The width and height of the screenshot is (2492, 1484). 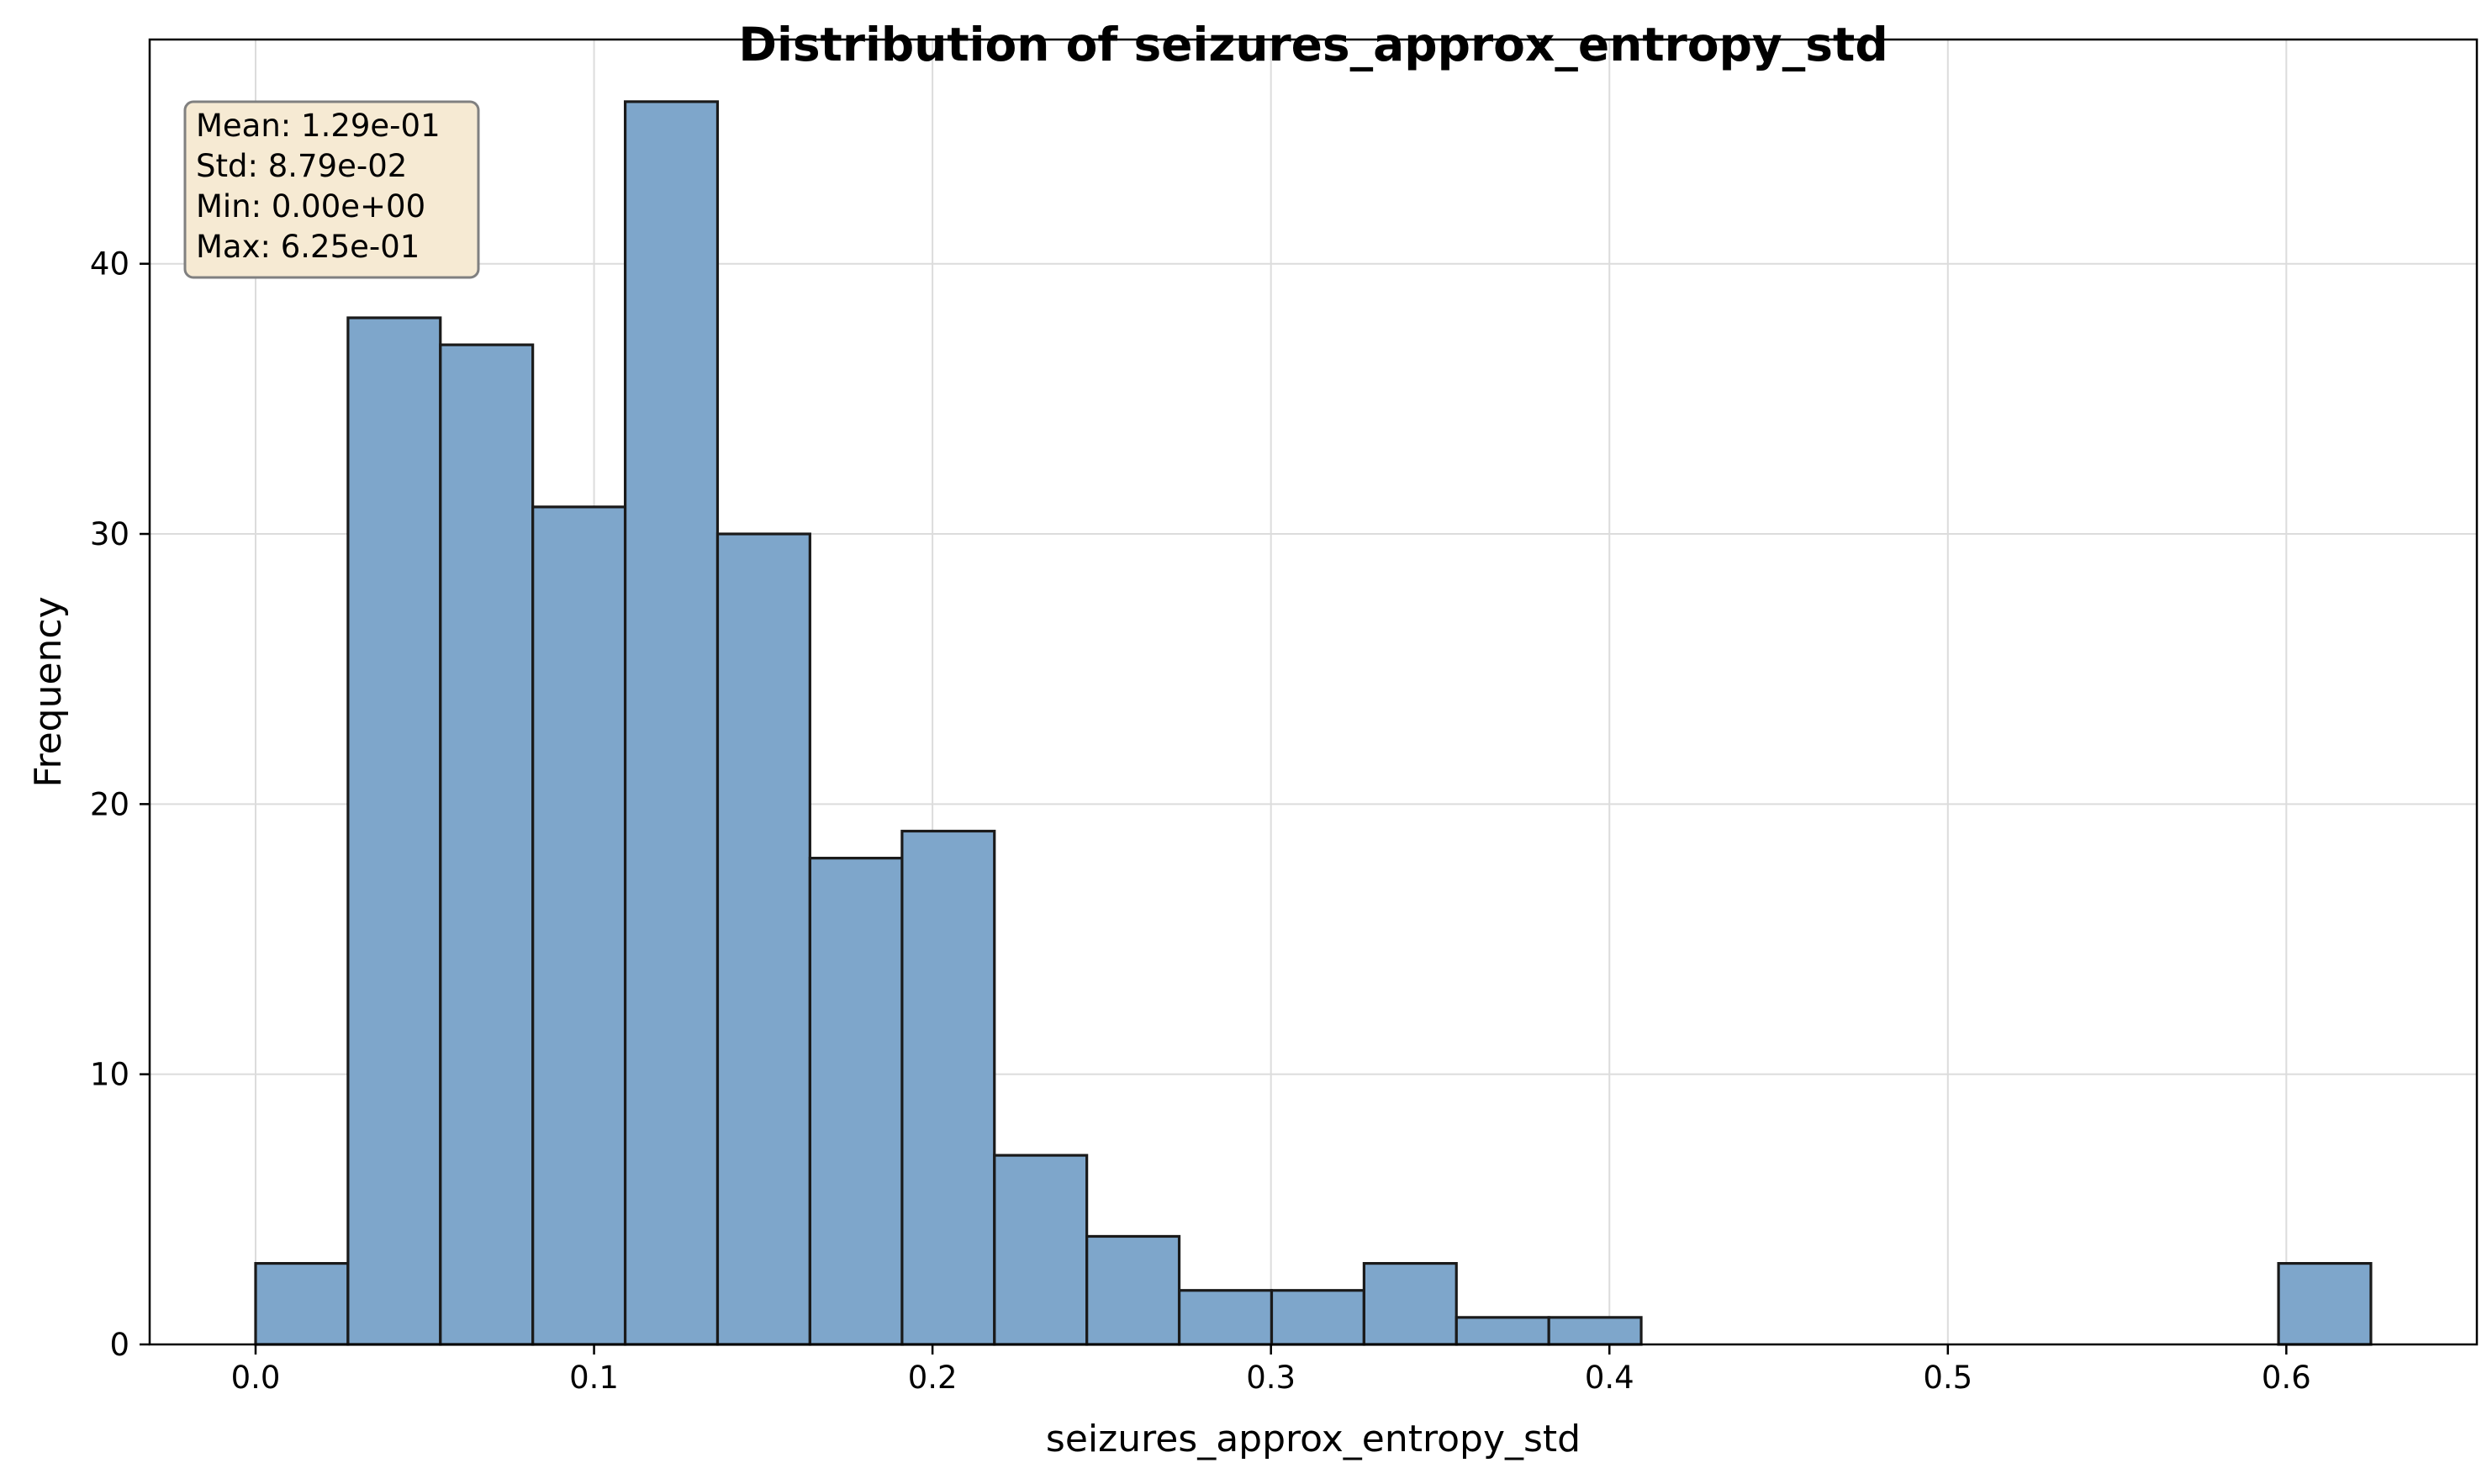 What do you see at coordinates (110, 534) in the screenshot?
I see `y-tick-label: 30` at bounding box center [110, 534].